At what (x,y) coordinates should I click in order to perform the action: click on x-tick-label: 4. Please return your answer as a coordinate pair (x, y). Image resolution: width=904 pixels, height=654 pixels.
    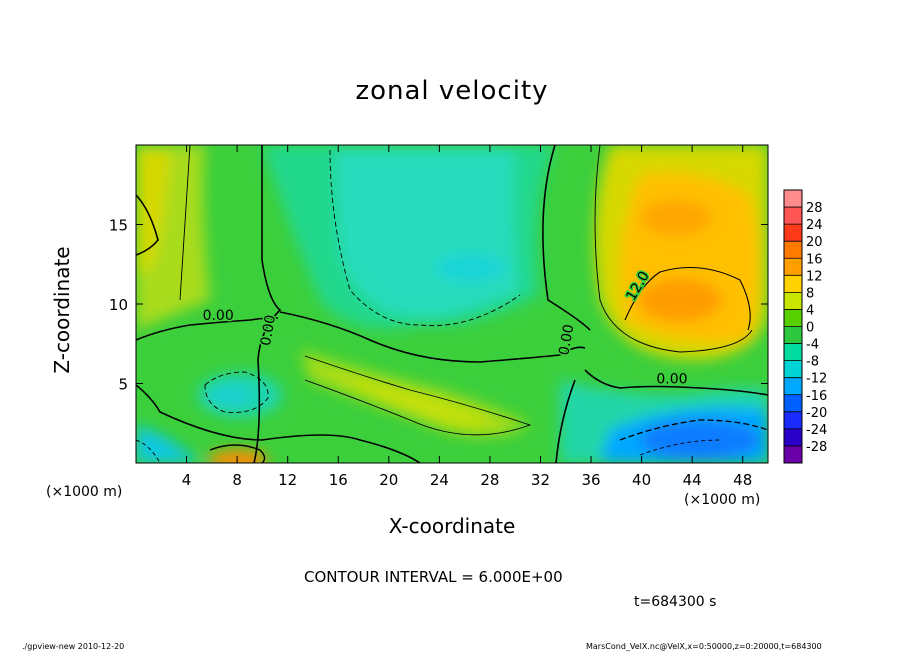
    Looking at the image, I should click on (187, 480).